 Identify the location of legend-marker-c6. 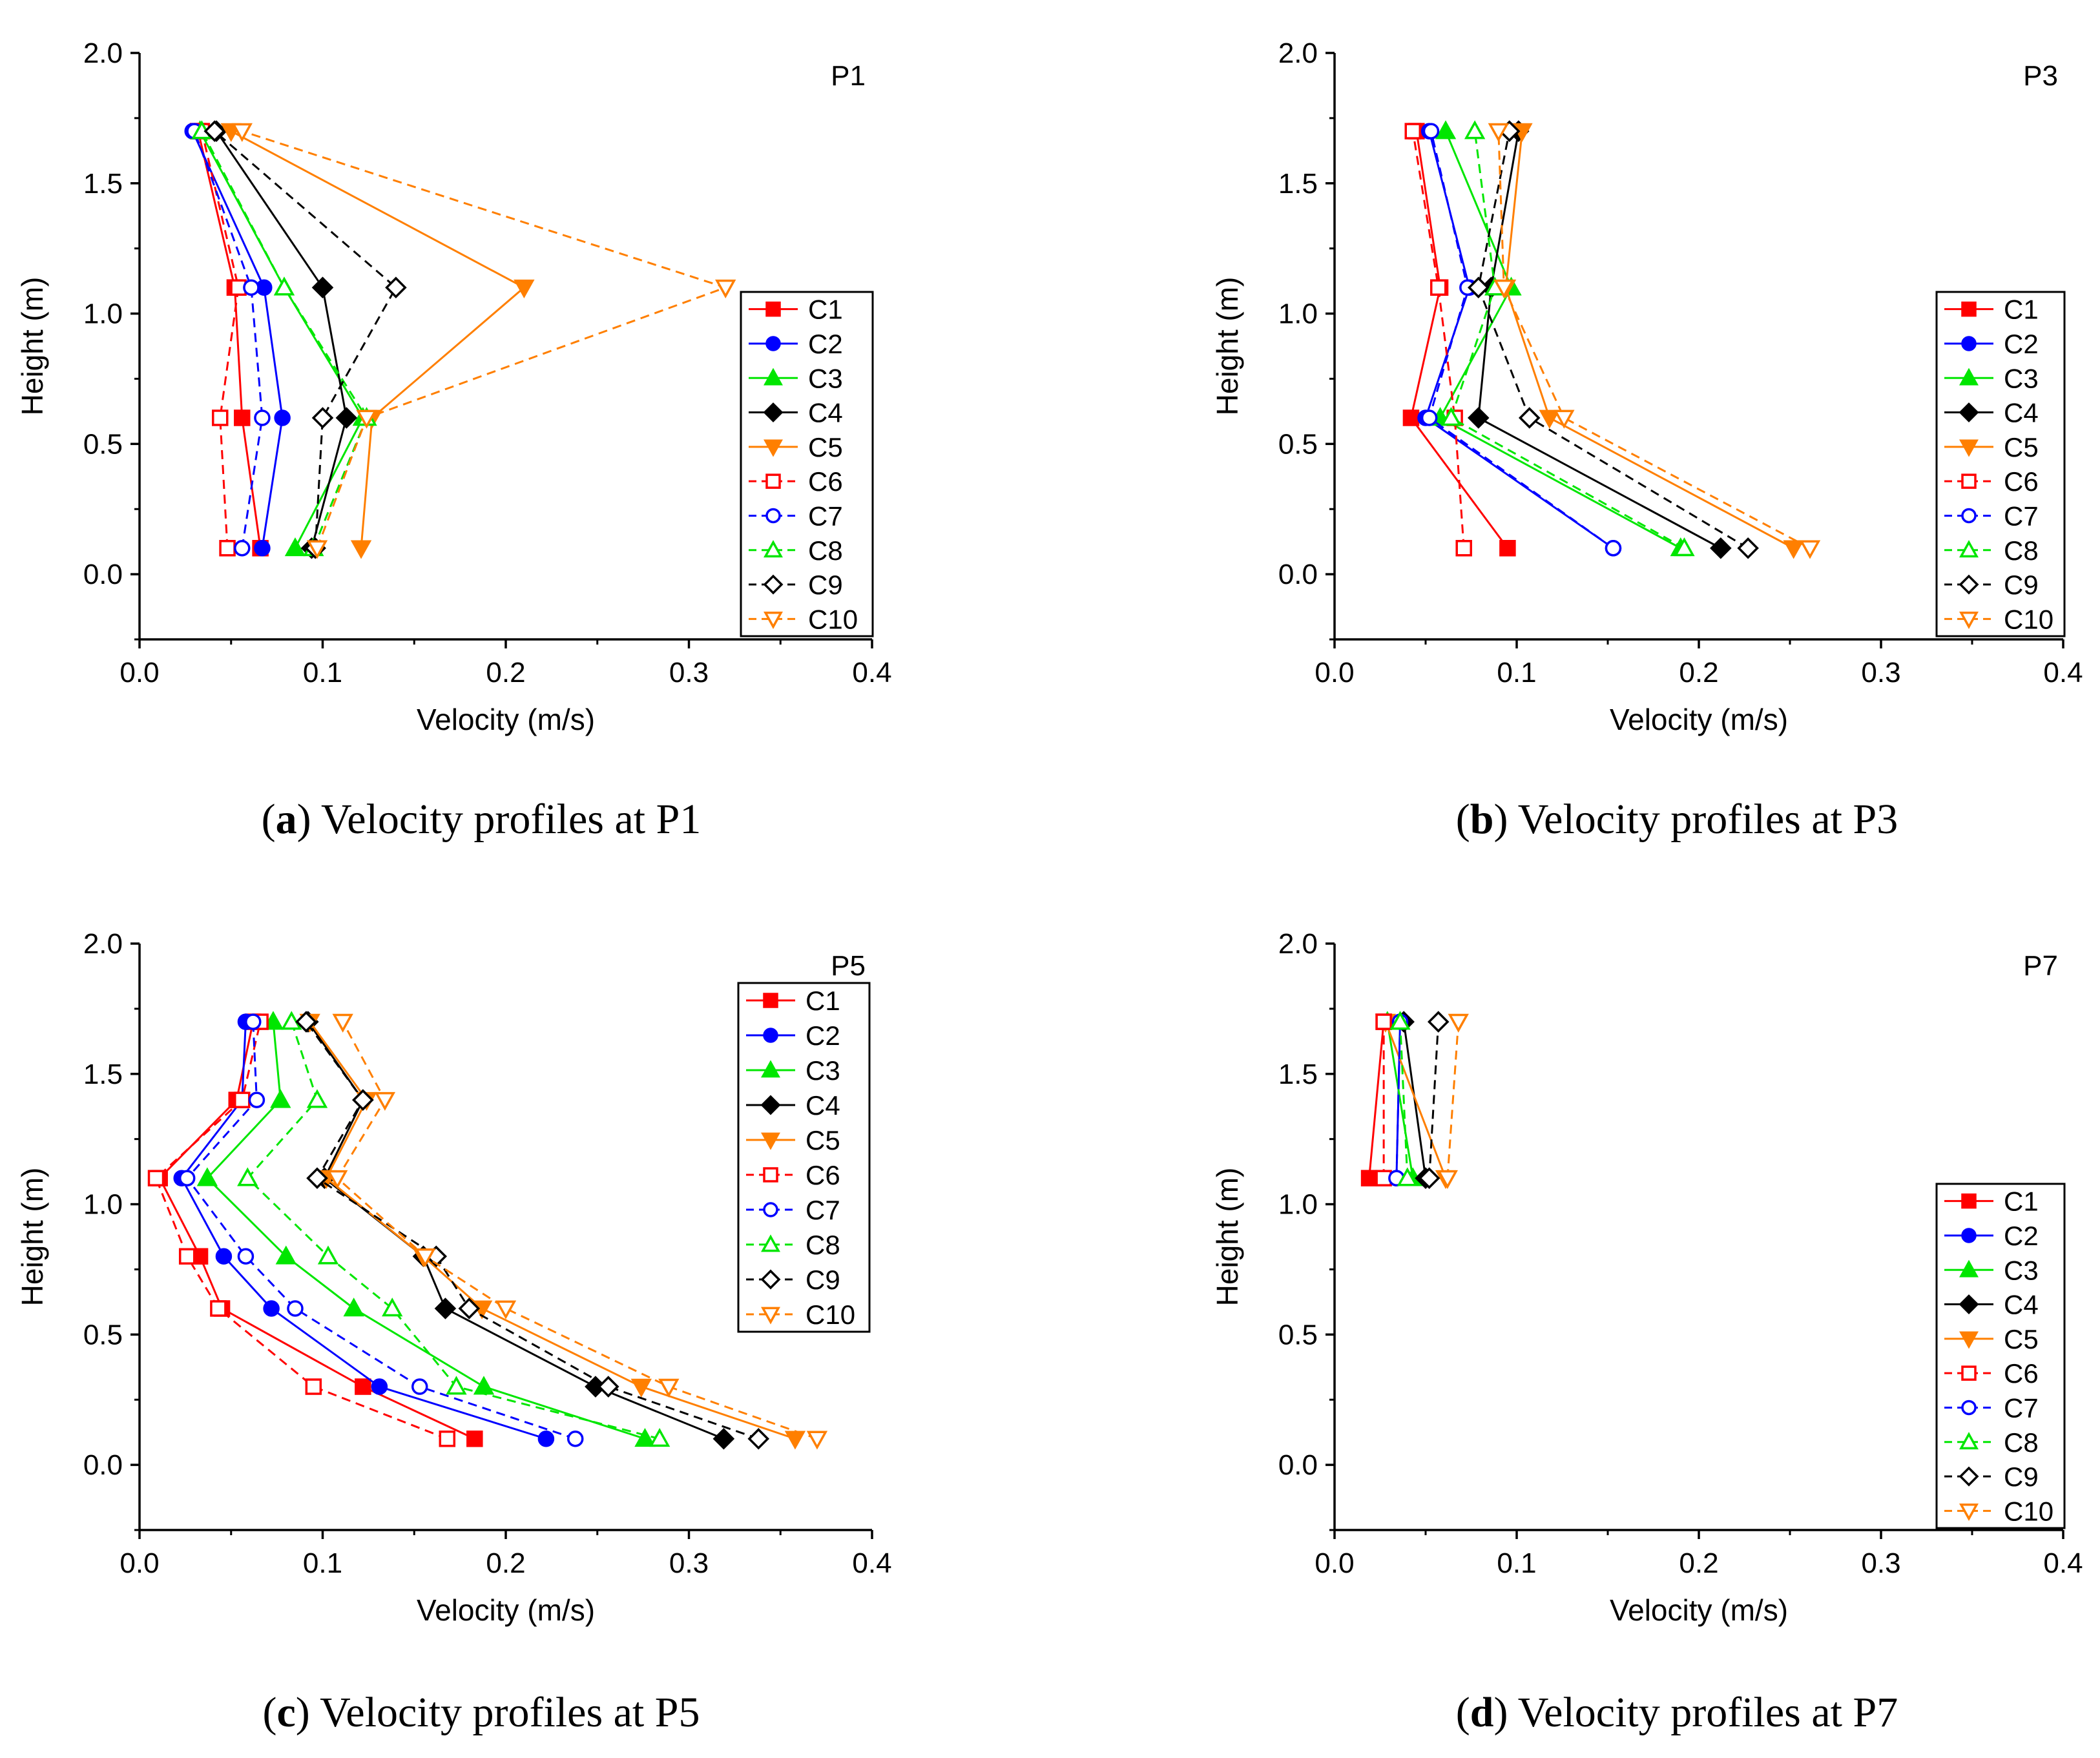
(1969, 481).